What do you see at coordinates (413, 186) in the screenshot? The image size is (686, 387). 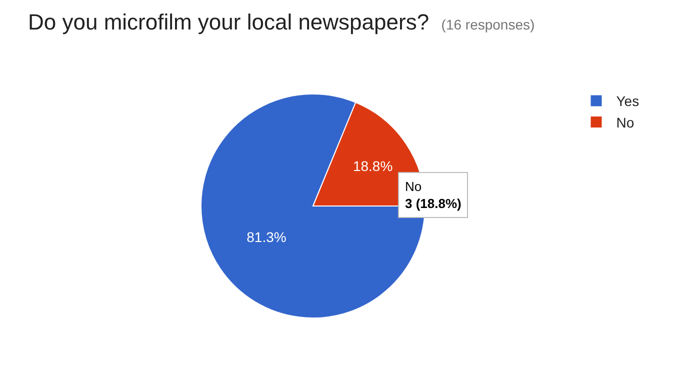 I see `text: No` at bounding box center [413, 186].